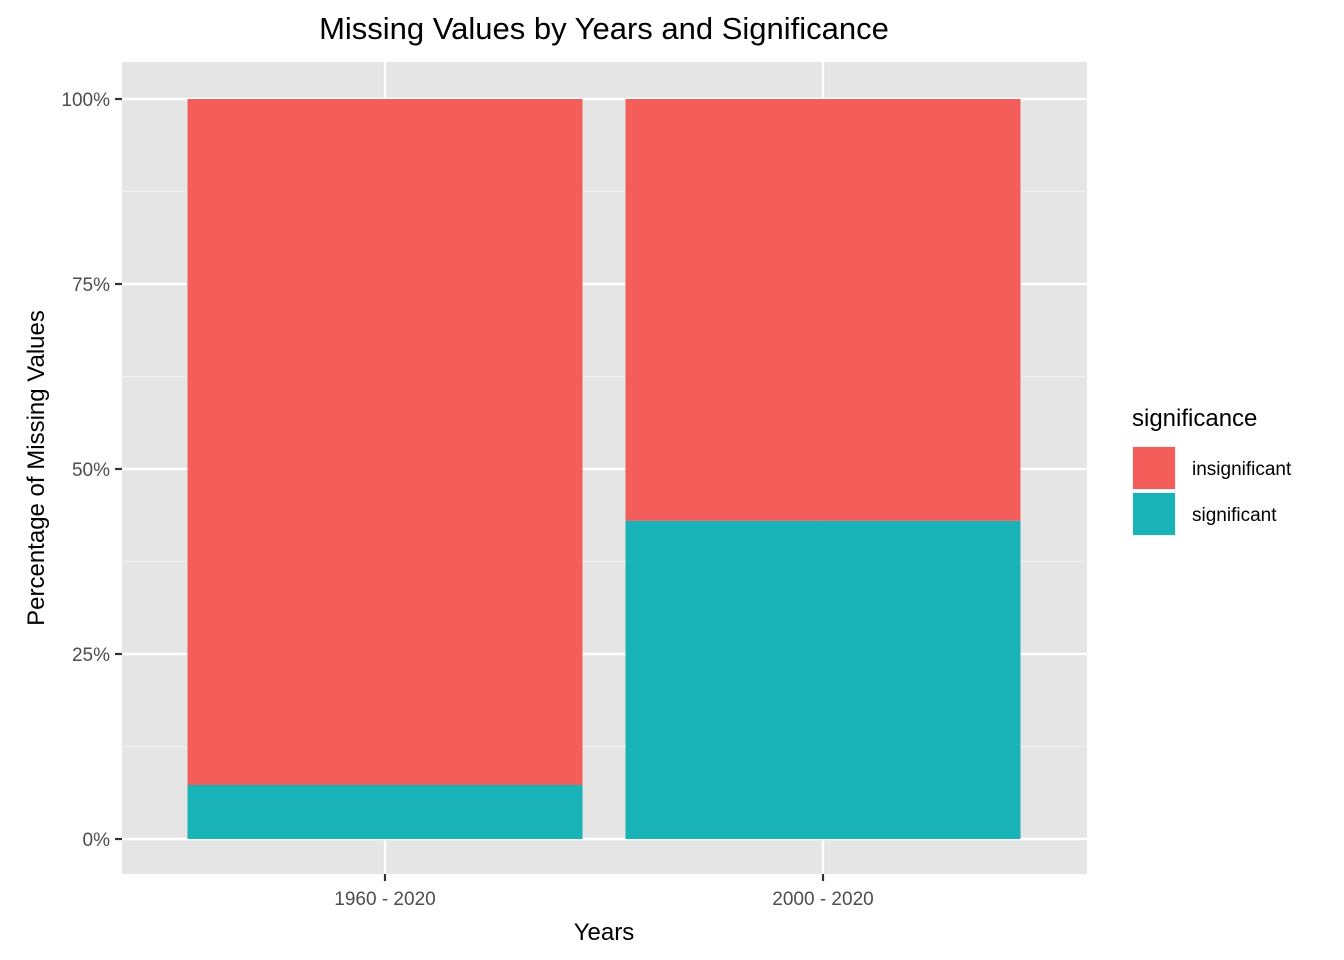 The image size is (1344, 960). I want to click on legend-swatch-insignificant, so click(1154, 468).